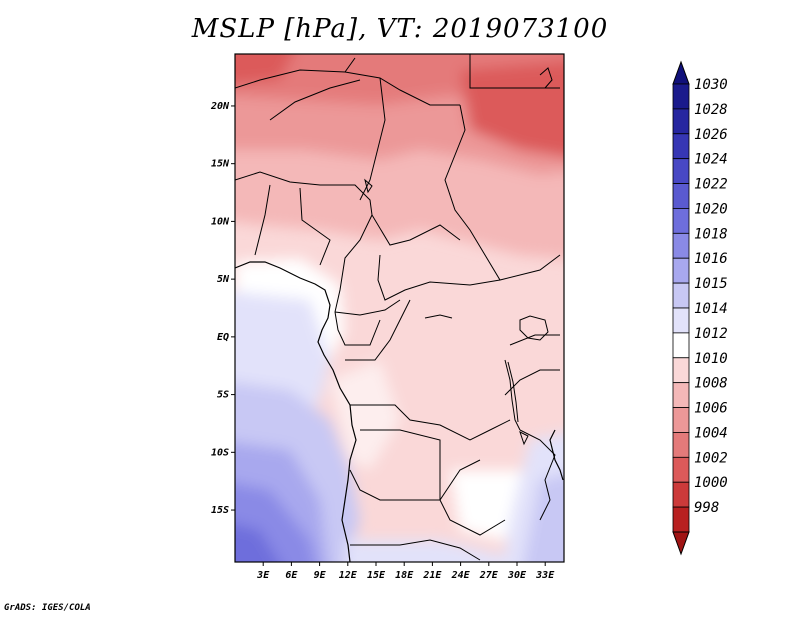 This screenshot has height=618, width=800. Describe the element at coordinates (711, 135) in the screenshot. I see `colorbar-label: 1026` at that location.